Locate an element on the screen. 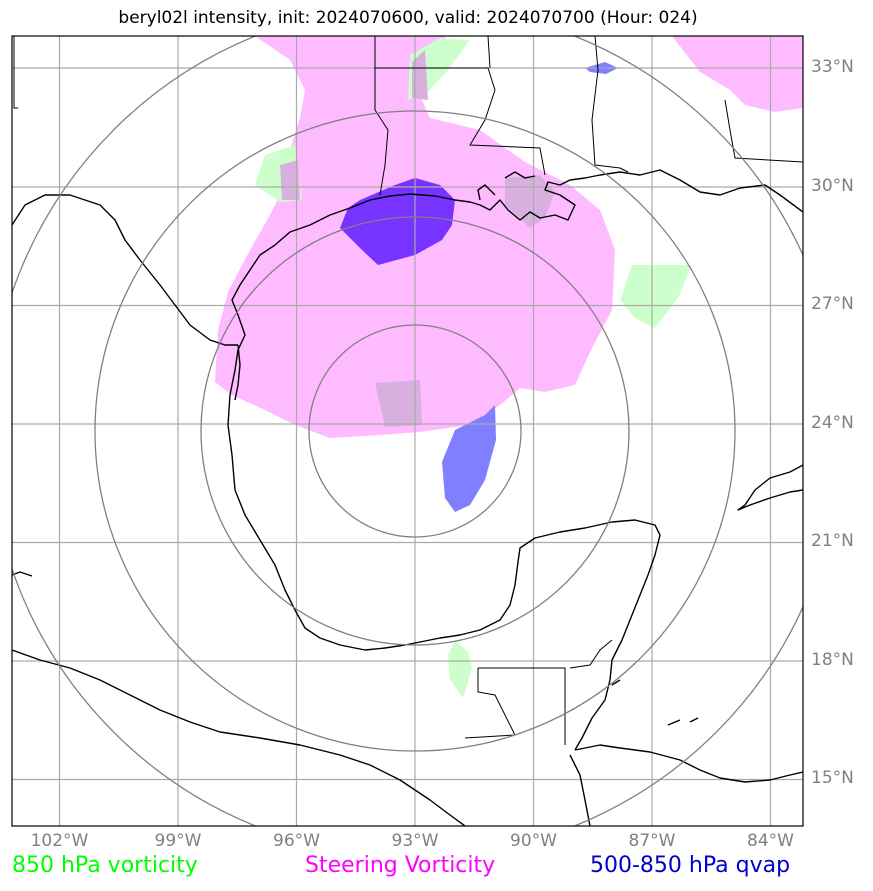  lon-tick-label: 93°W is located at coordinates (415, 841).